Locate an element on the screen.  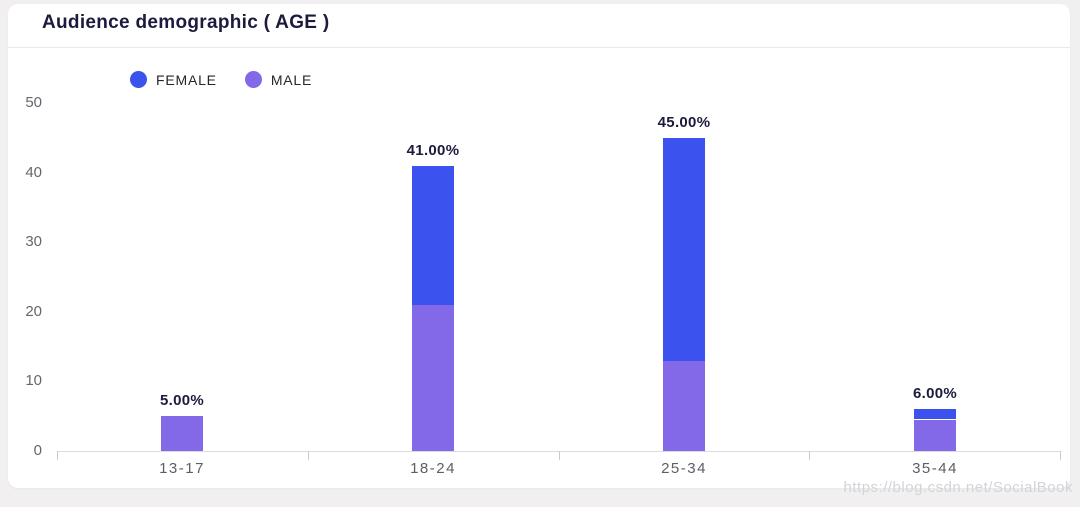
bar-total-label-35-44: 6.00% is located at coordinates (935, 393).